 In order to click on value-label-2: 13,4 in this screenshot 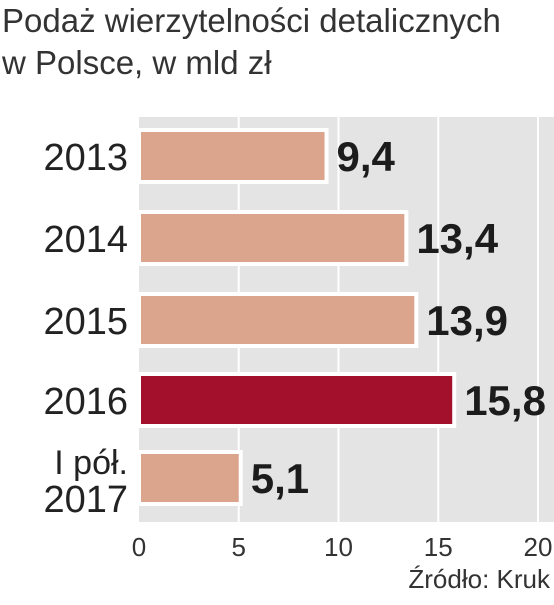, I will do `click(457, 238)`.